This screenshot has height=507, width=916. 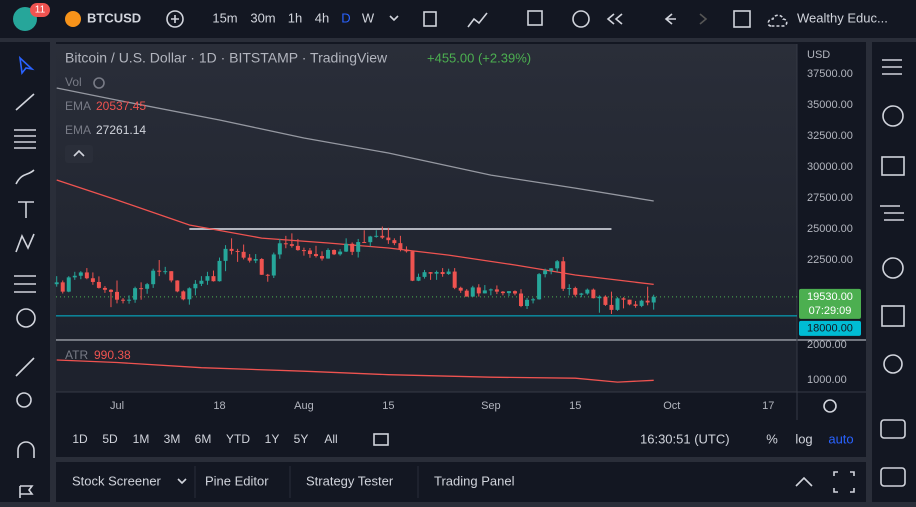 What do you see at coordinates (394, 18) in the screenshot?
I see `interval-dropdown` at bounding box center [394, 18].